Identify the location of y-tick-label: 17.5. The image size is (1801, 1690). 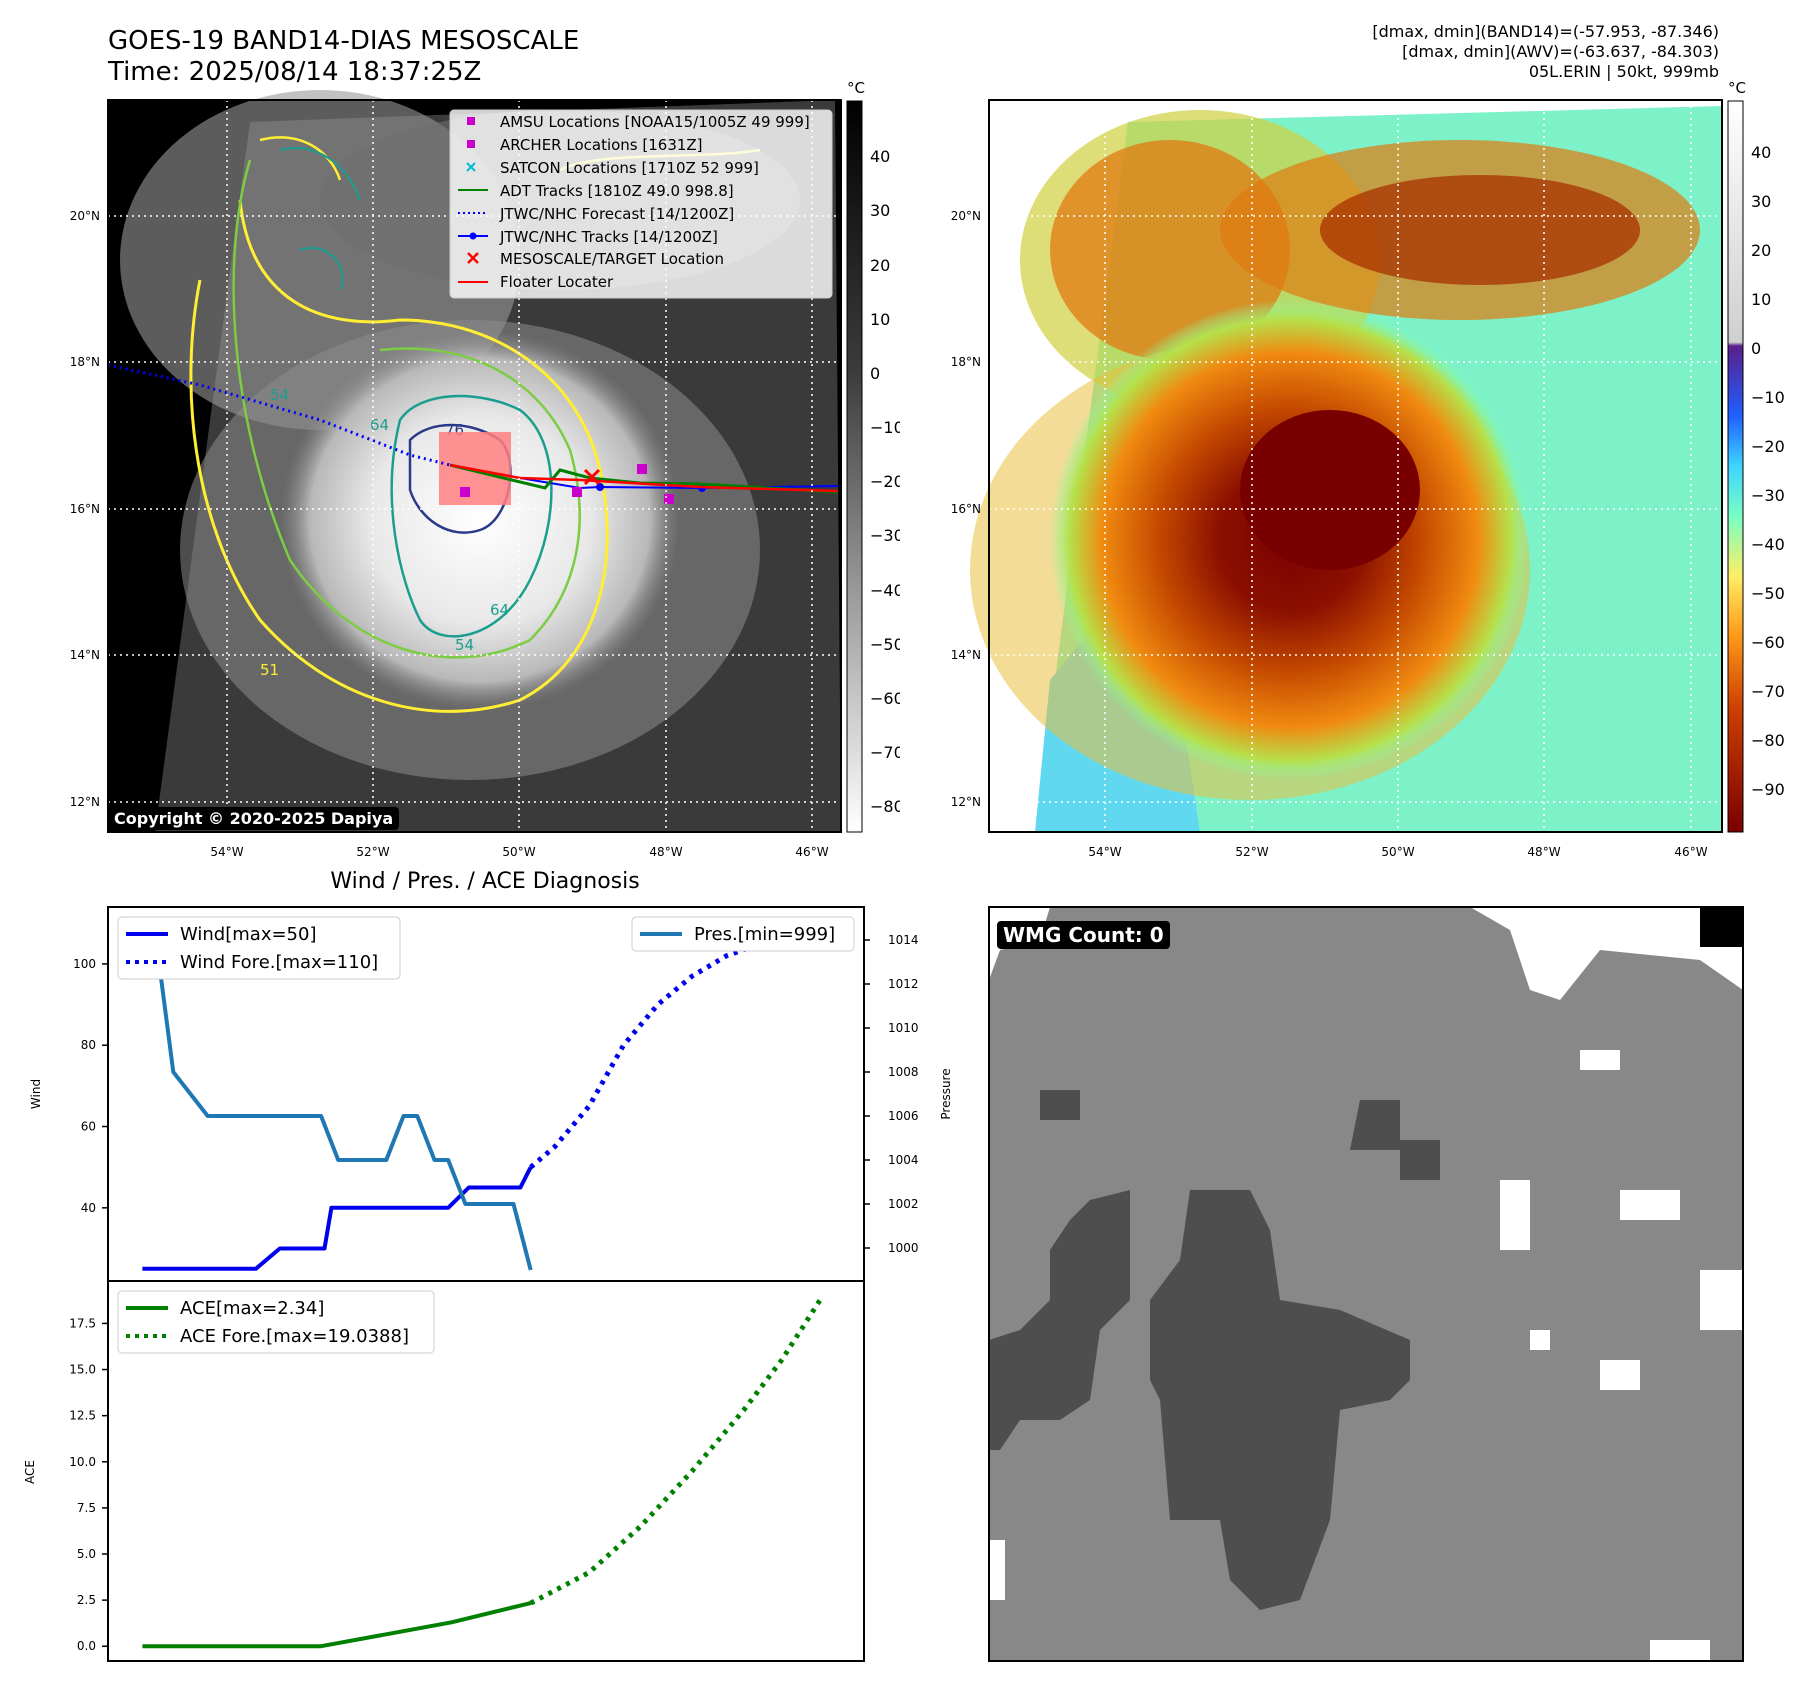
(82, 1323).